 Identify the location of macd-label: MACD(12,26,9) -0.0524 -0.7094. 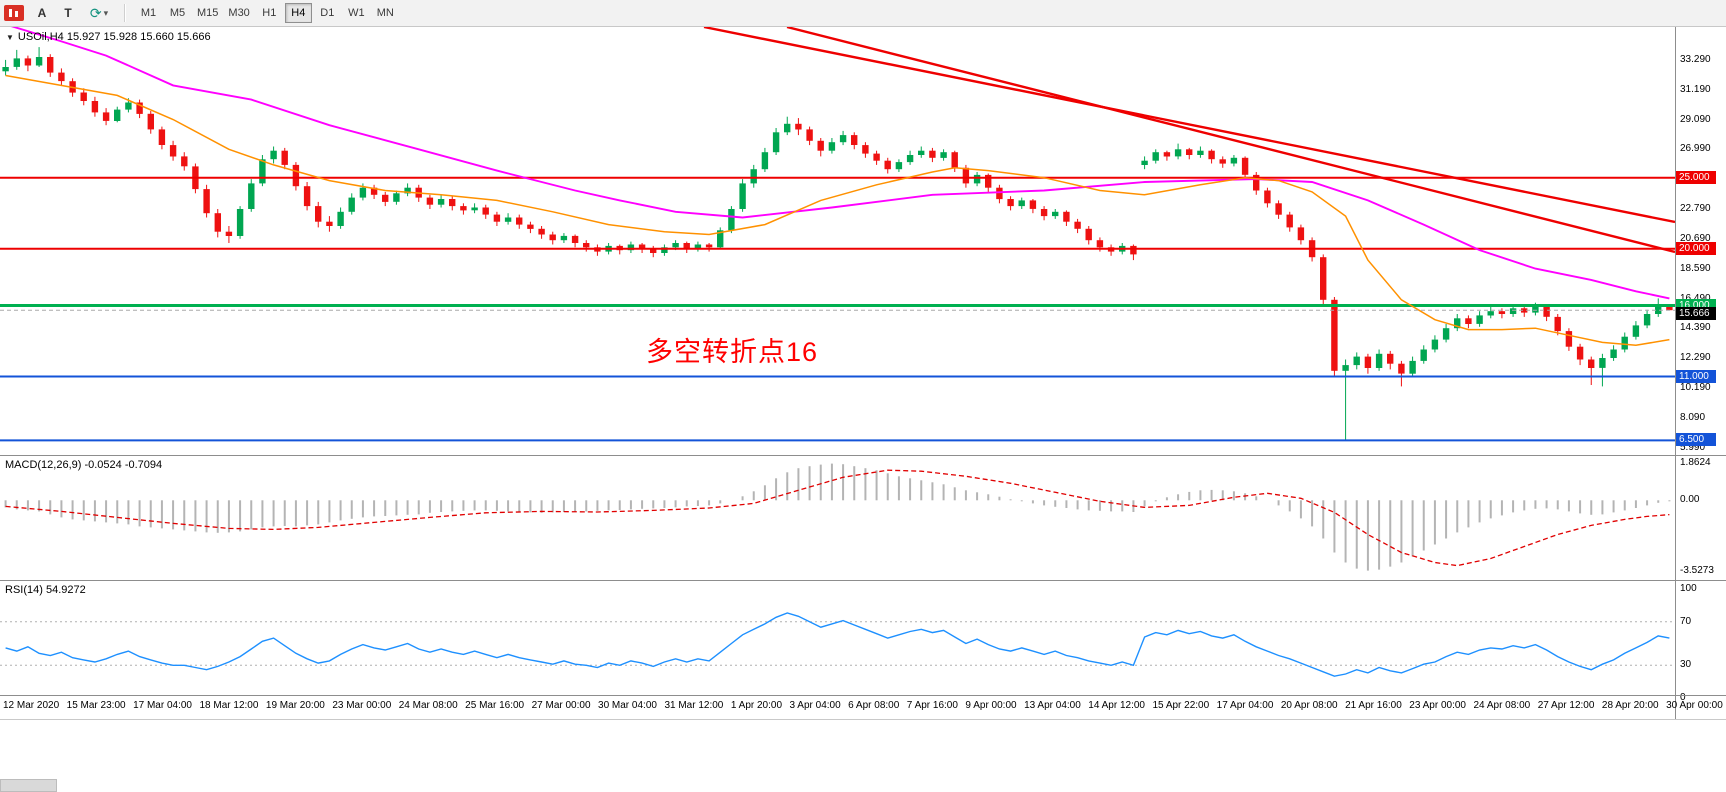
(84, 465).